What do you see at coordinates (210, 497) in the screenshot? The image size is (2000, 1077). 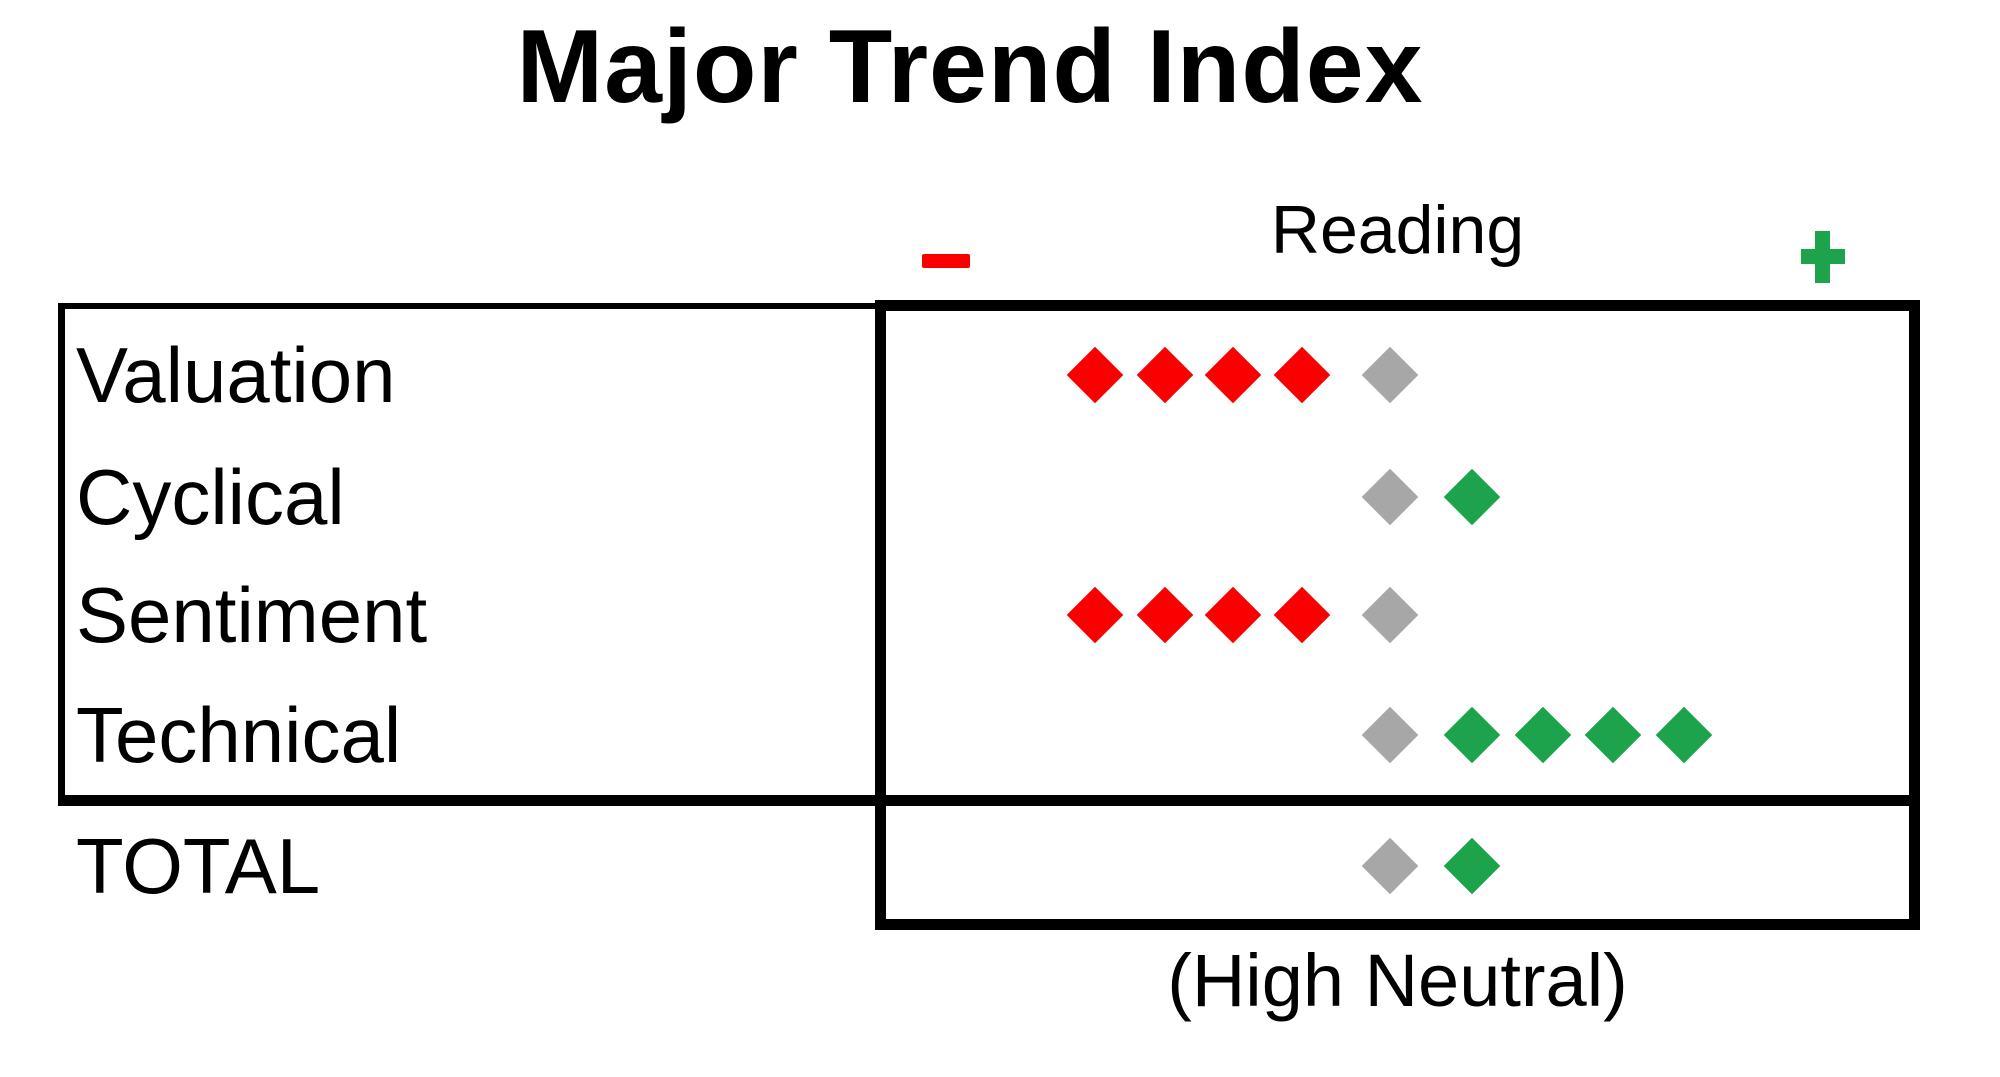 I see `row-label-cyclical: Cyclical` at bounding box center [210, 497].